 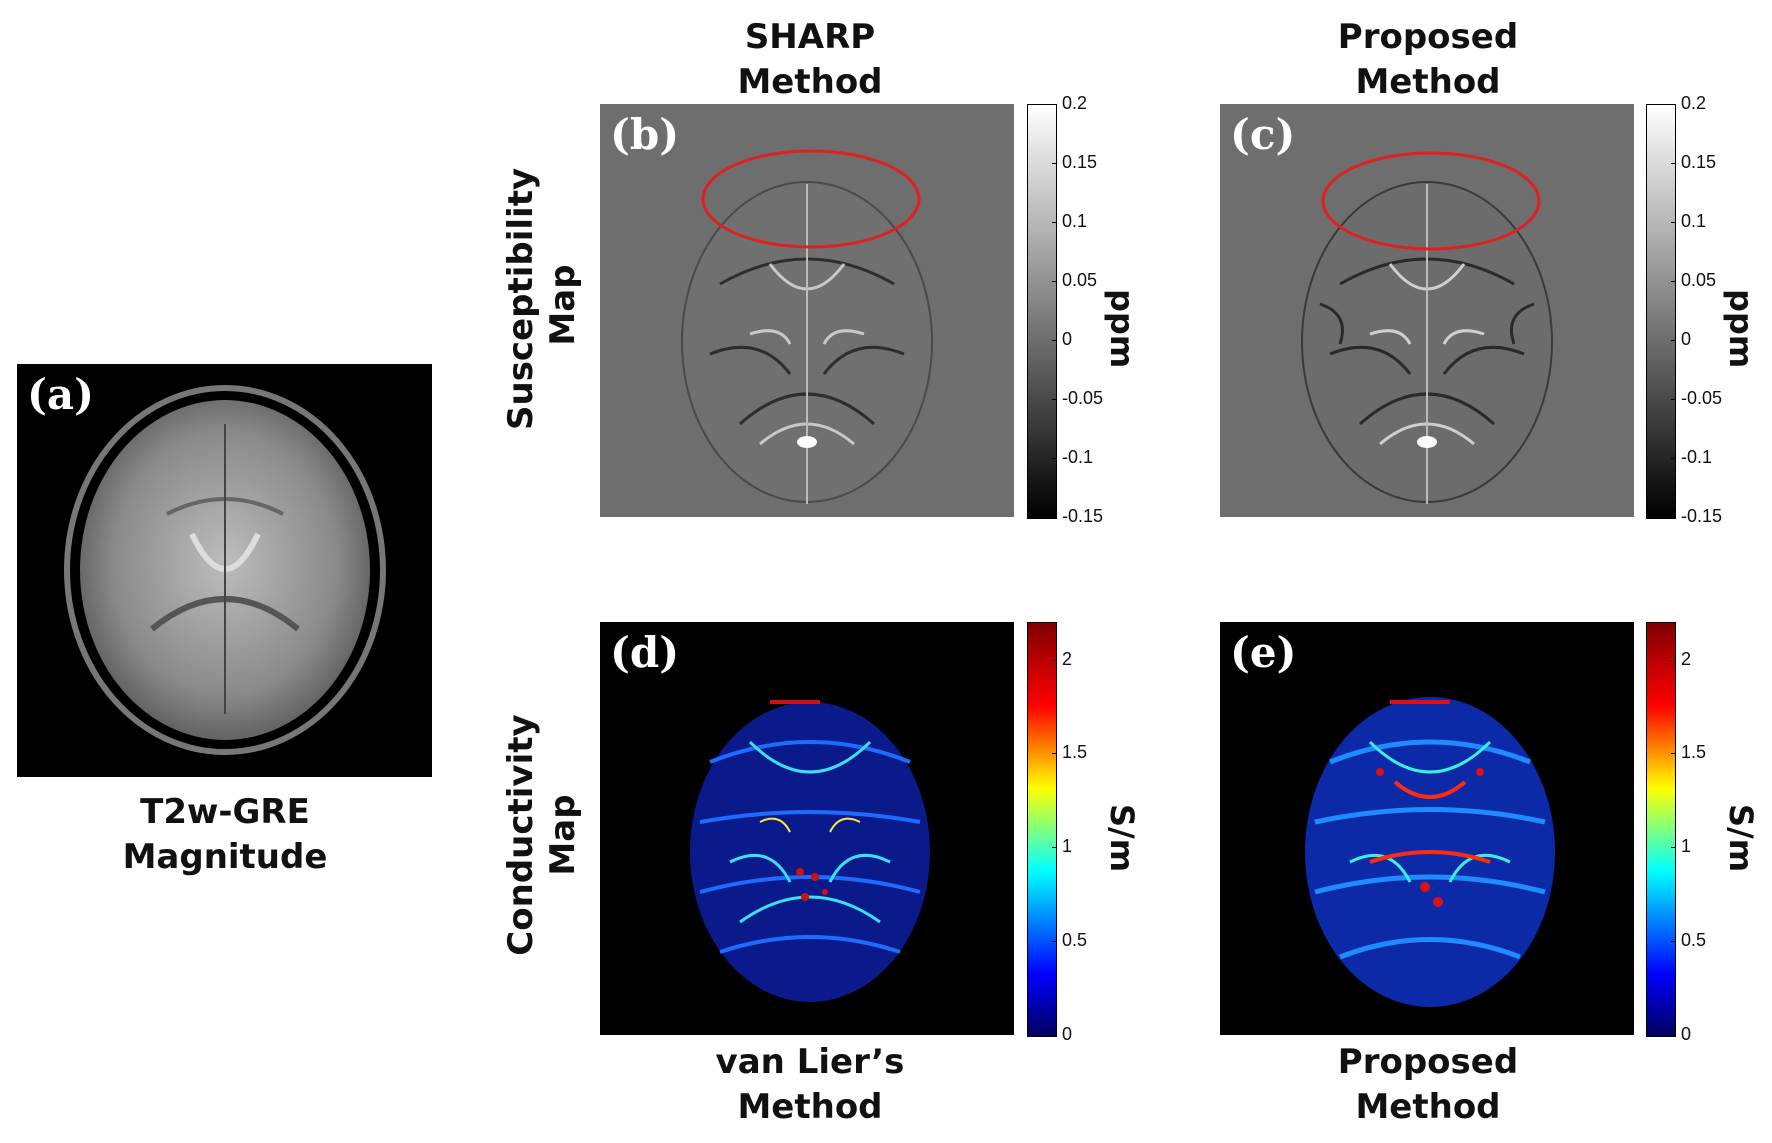 I want to click on conductivity-d-tick-label: 1, so click(x=1067, y=846).